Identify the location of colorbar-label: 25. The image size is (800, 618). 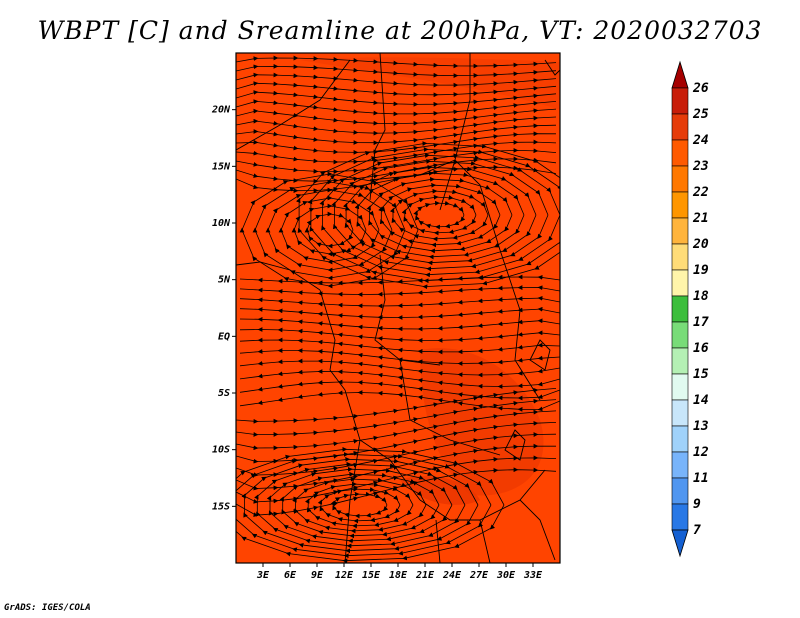
(700, 114).